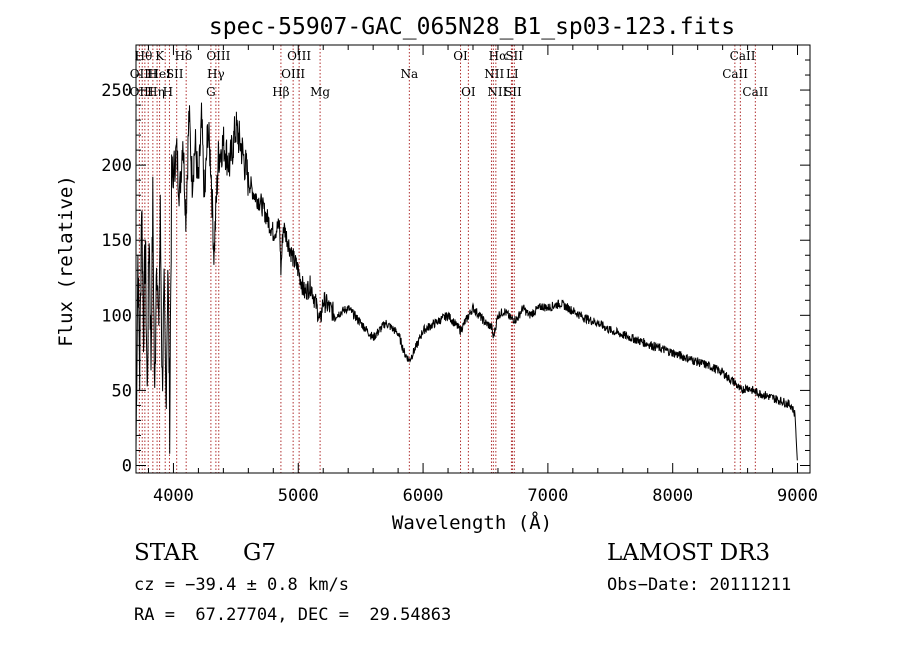 This screenshot has width=900, height=649. What do you see at coordinates (260, 553) in the screenshot?
I see `object-subclass: G7` at bounding box center [260, 553].